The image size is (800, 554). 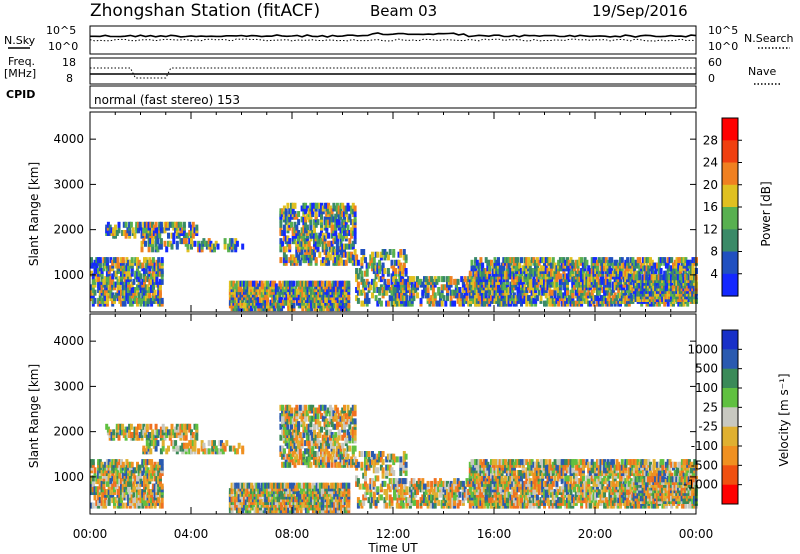 I want to click on y-tick-label: 4000, so click(x=68, y=139).